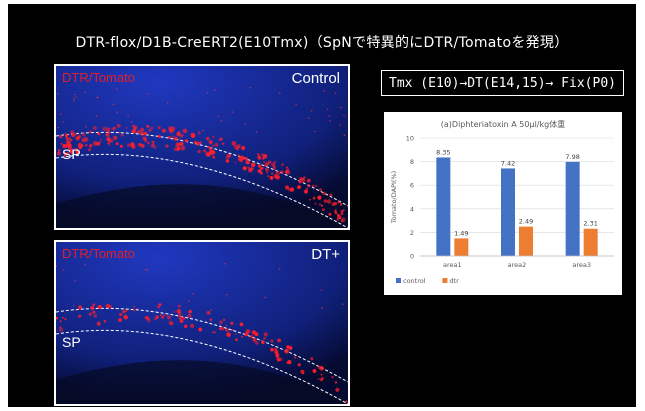 The width and height of the screenshot is (645, 411). What do you see at coordinates (526, 241) in the screenshot?
I see `bar-dtr-area2` at bounding box center [526, 241].